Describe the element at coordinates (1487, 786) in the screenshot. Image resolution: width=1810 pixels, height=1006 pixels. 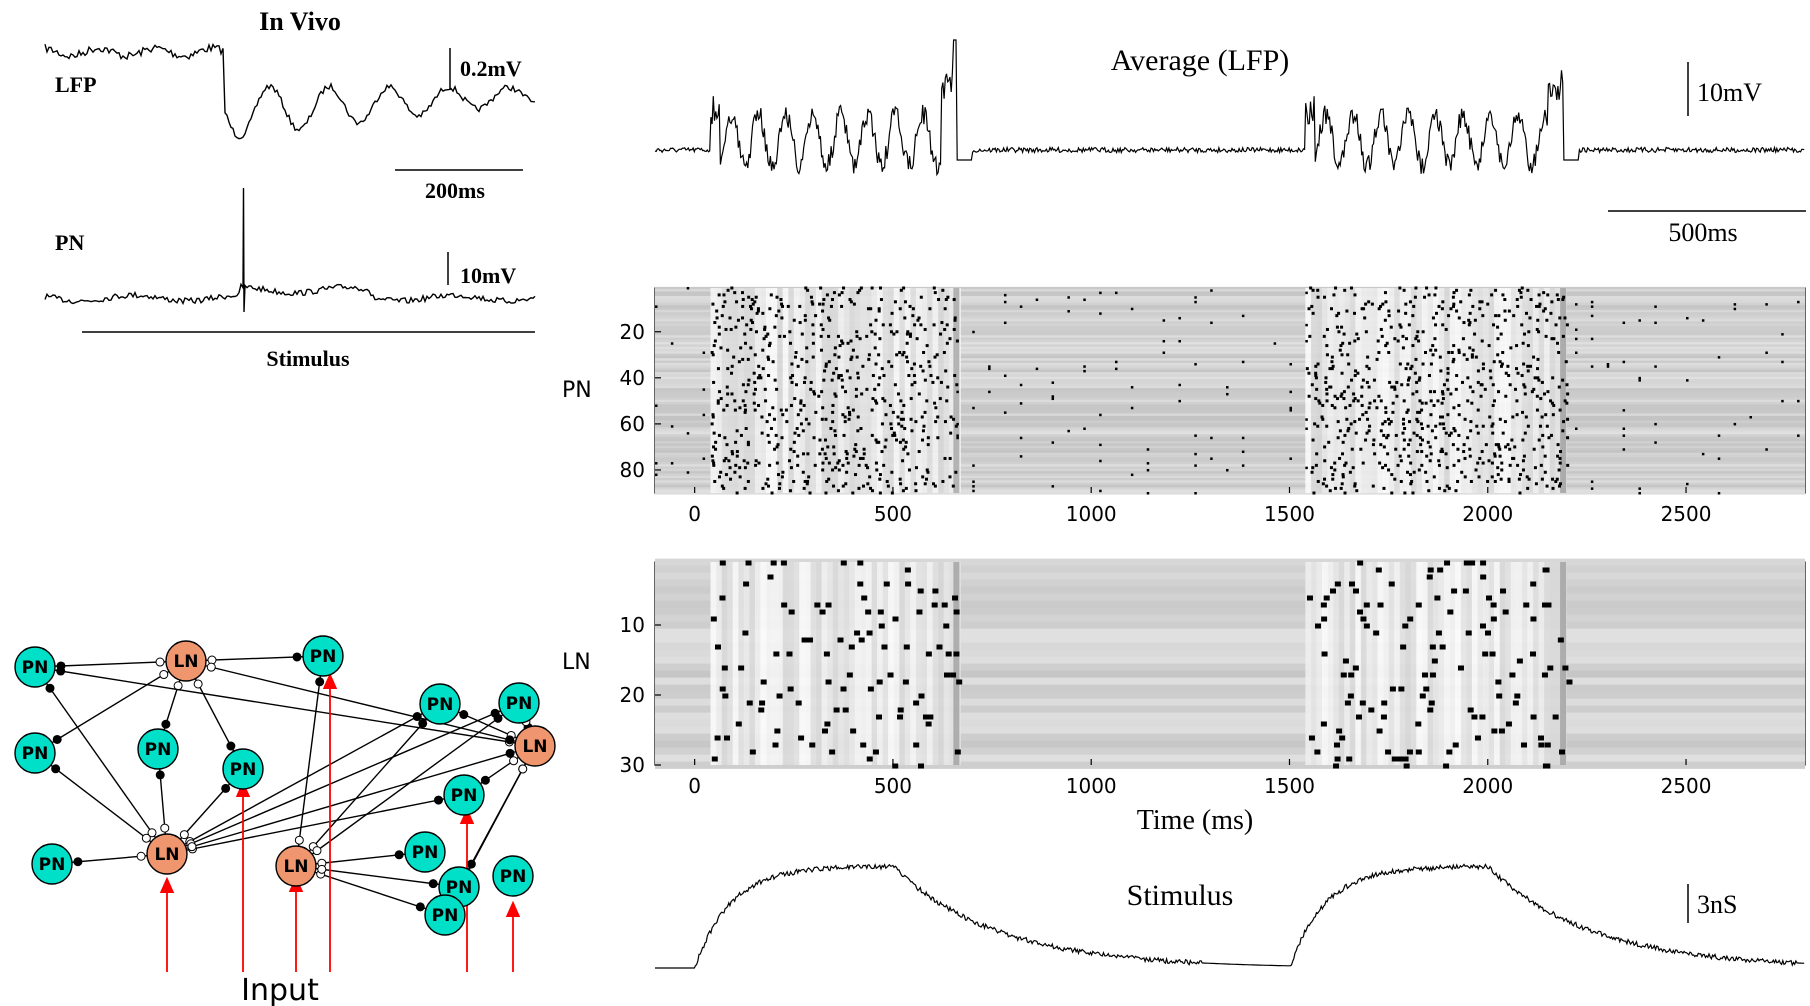
I see `x-tick-label: 2000` at that location.